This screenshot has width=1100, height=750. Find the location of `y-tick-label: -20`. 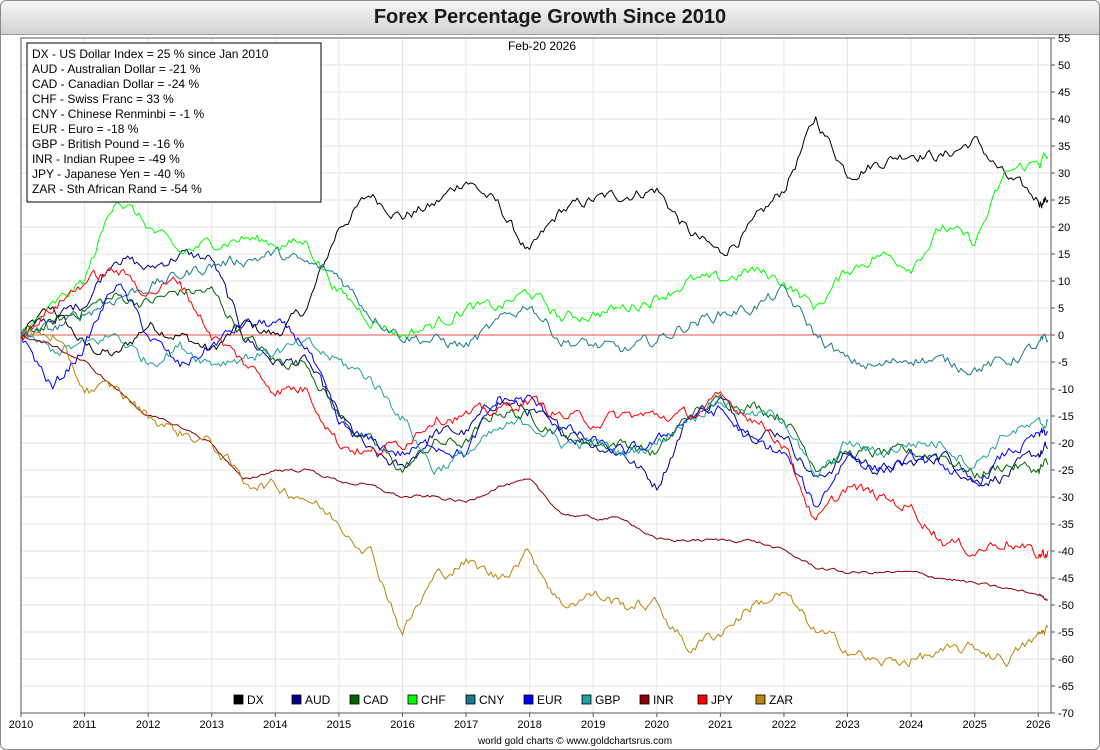

y-tick-label: -20 is located at coordinates (1066, 444).